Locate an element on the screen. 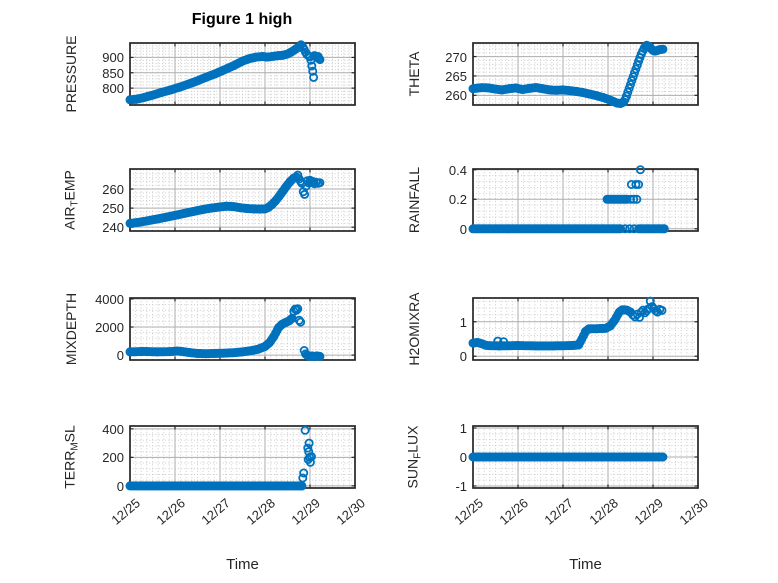 The image size is (778, 583). y-axis-label-airtemp: AIRTEMP is located at coordinates (71, 200).